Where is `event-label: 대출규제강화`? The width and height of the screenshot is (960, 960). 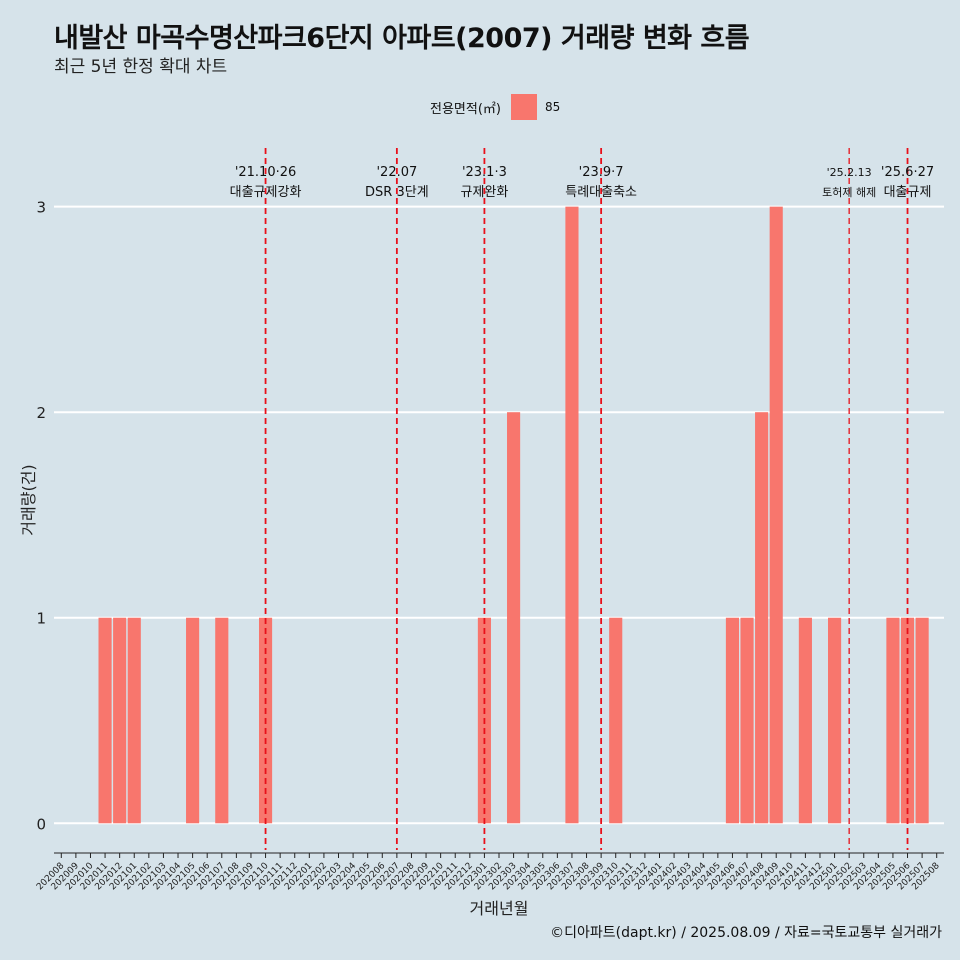 event-label: 대출규제강화 is located at coordinates (266, 192).